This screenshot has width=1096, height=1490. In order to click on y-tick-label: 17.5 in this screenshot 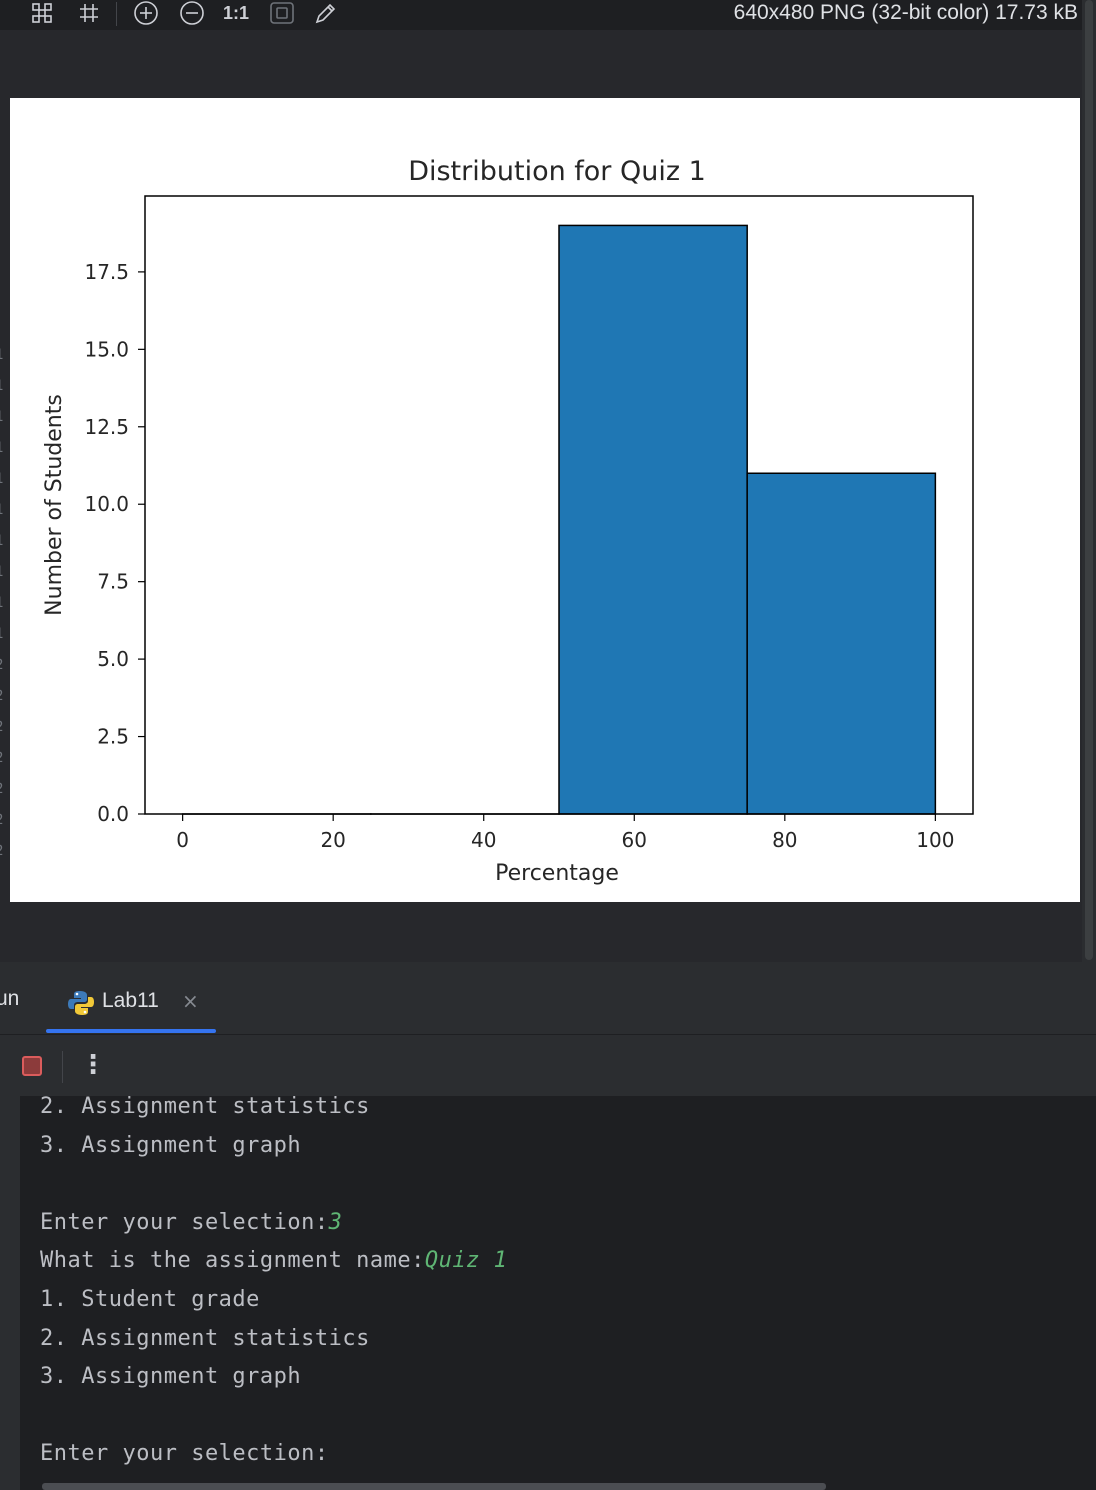, I will do `click(106, 272)`.